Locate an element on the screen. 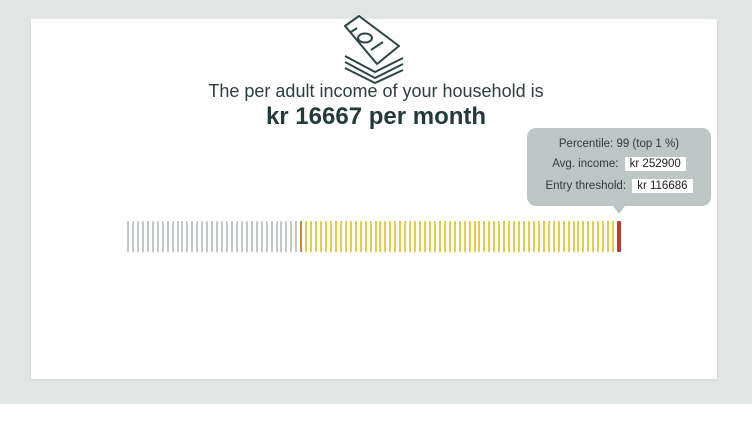 This screenshot has width=752, height=432. bar-marker-current is located at coordinates (619, 236).